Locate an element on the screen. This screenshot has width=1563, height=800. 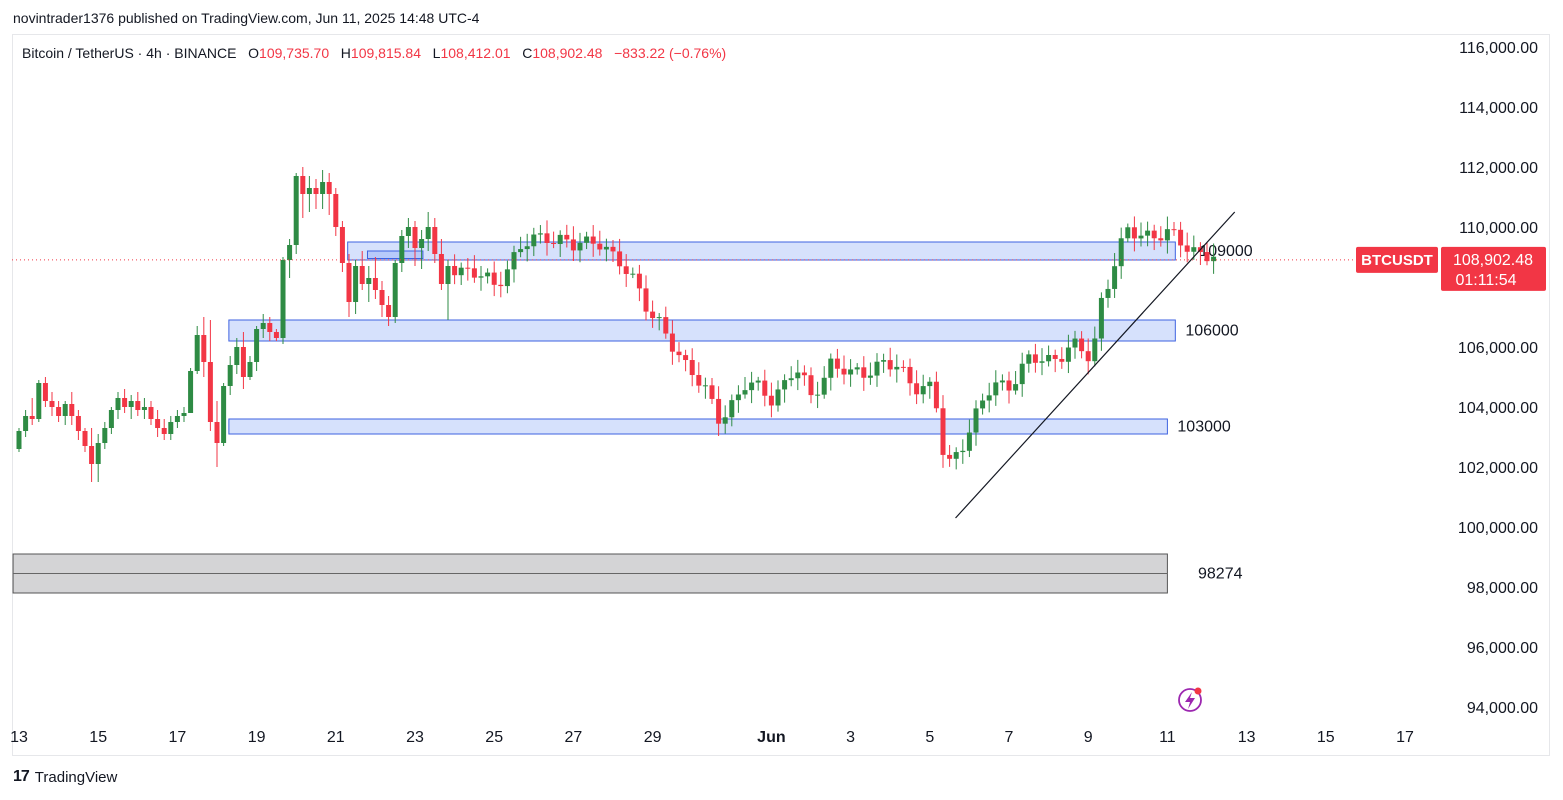
footer-brand: 17 TradingView is located at coordinates (65, 777).